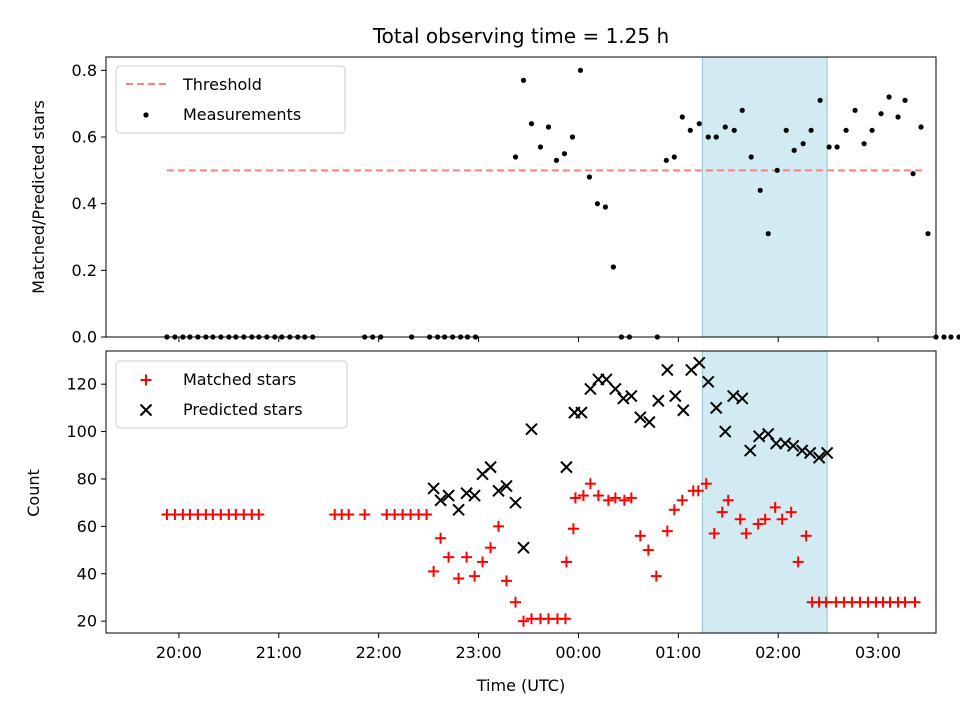 The height and width of the screenshot is (720, 960). Describe the element at coordinates (84, 137) in the screenshot. I see `top-ytick-label: 0.6` at that location.